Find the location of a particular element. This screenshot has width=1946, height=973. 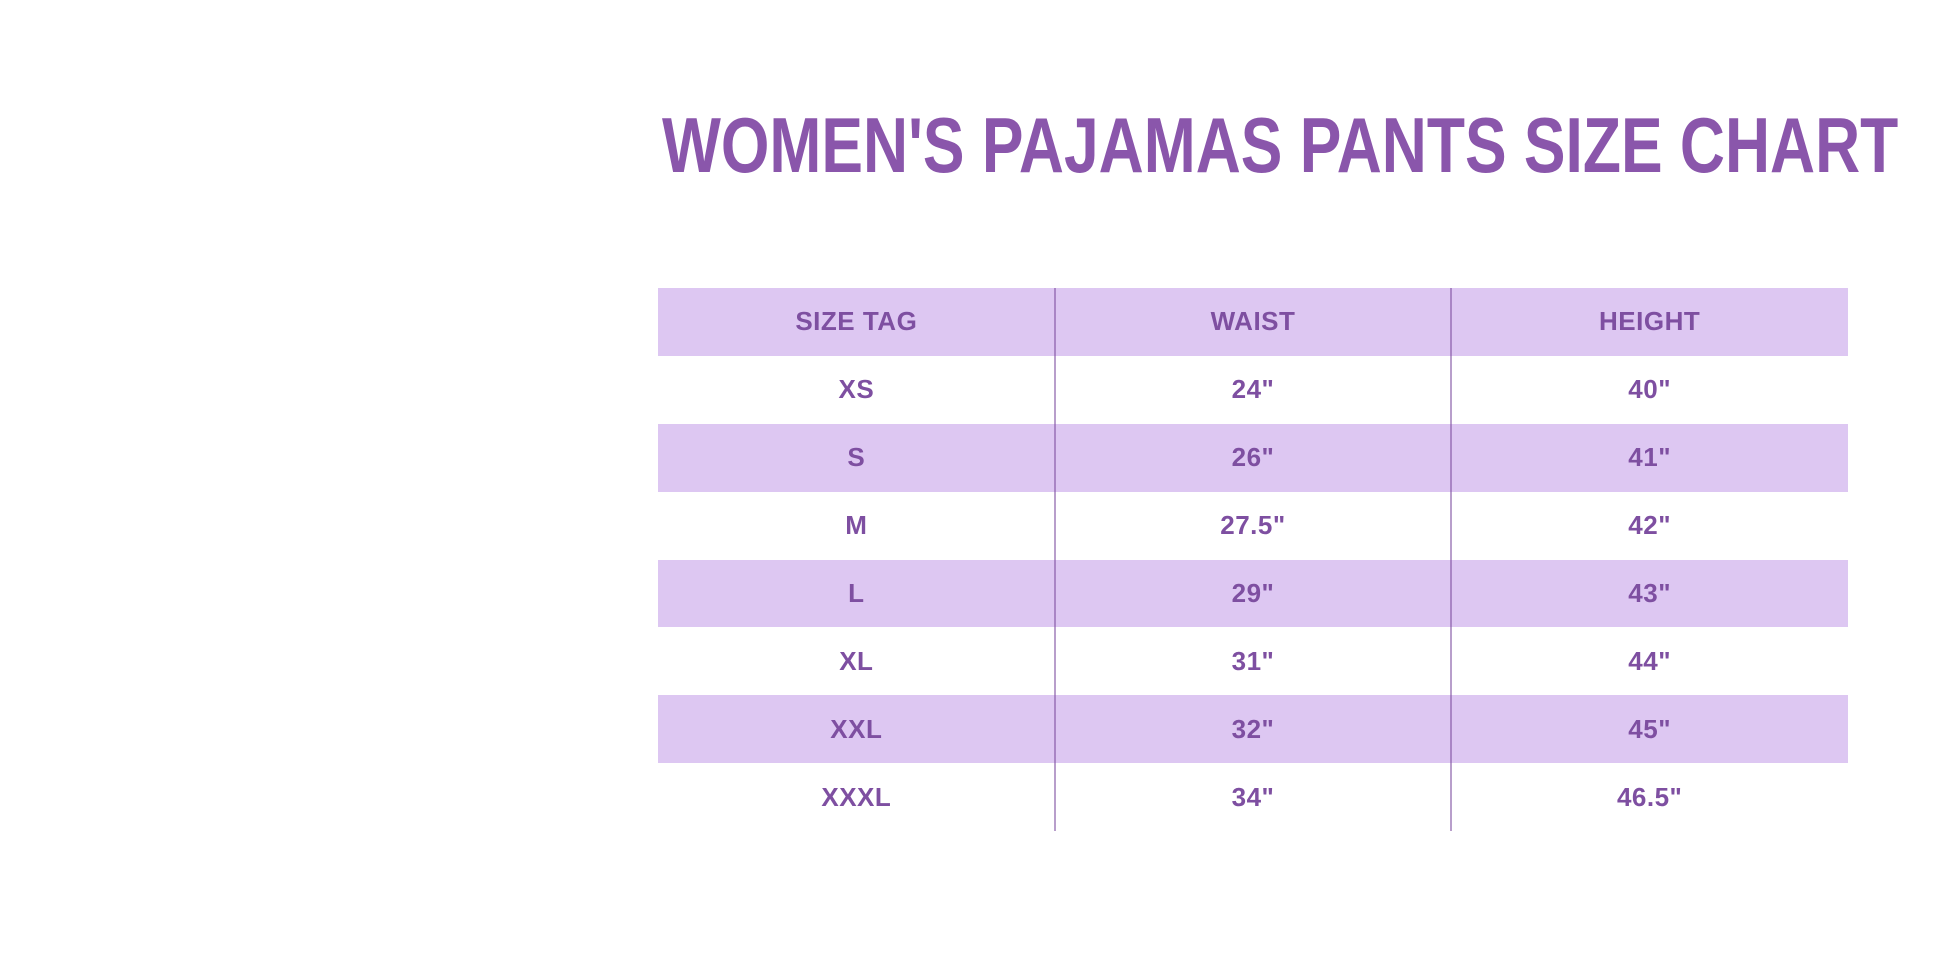

cell-size-tag: XXL is located at coordinates (856, 728).